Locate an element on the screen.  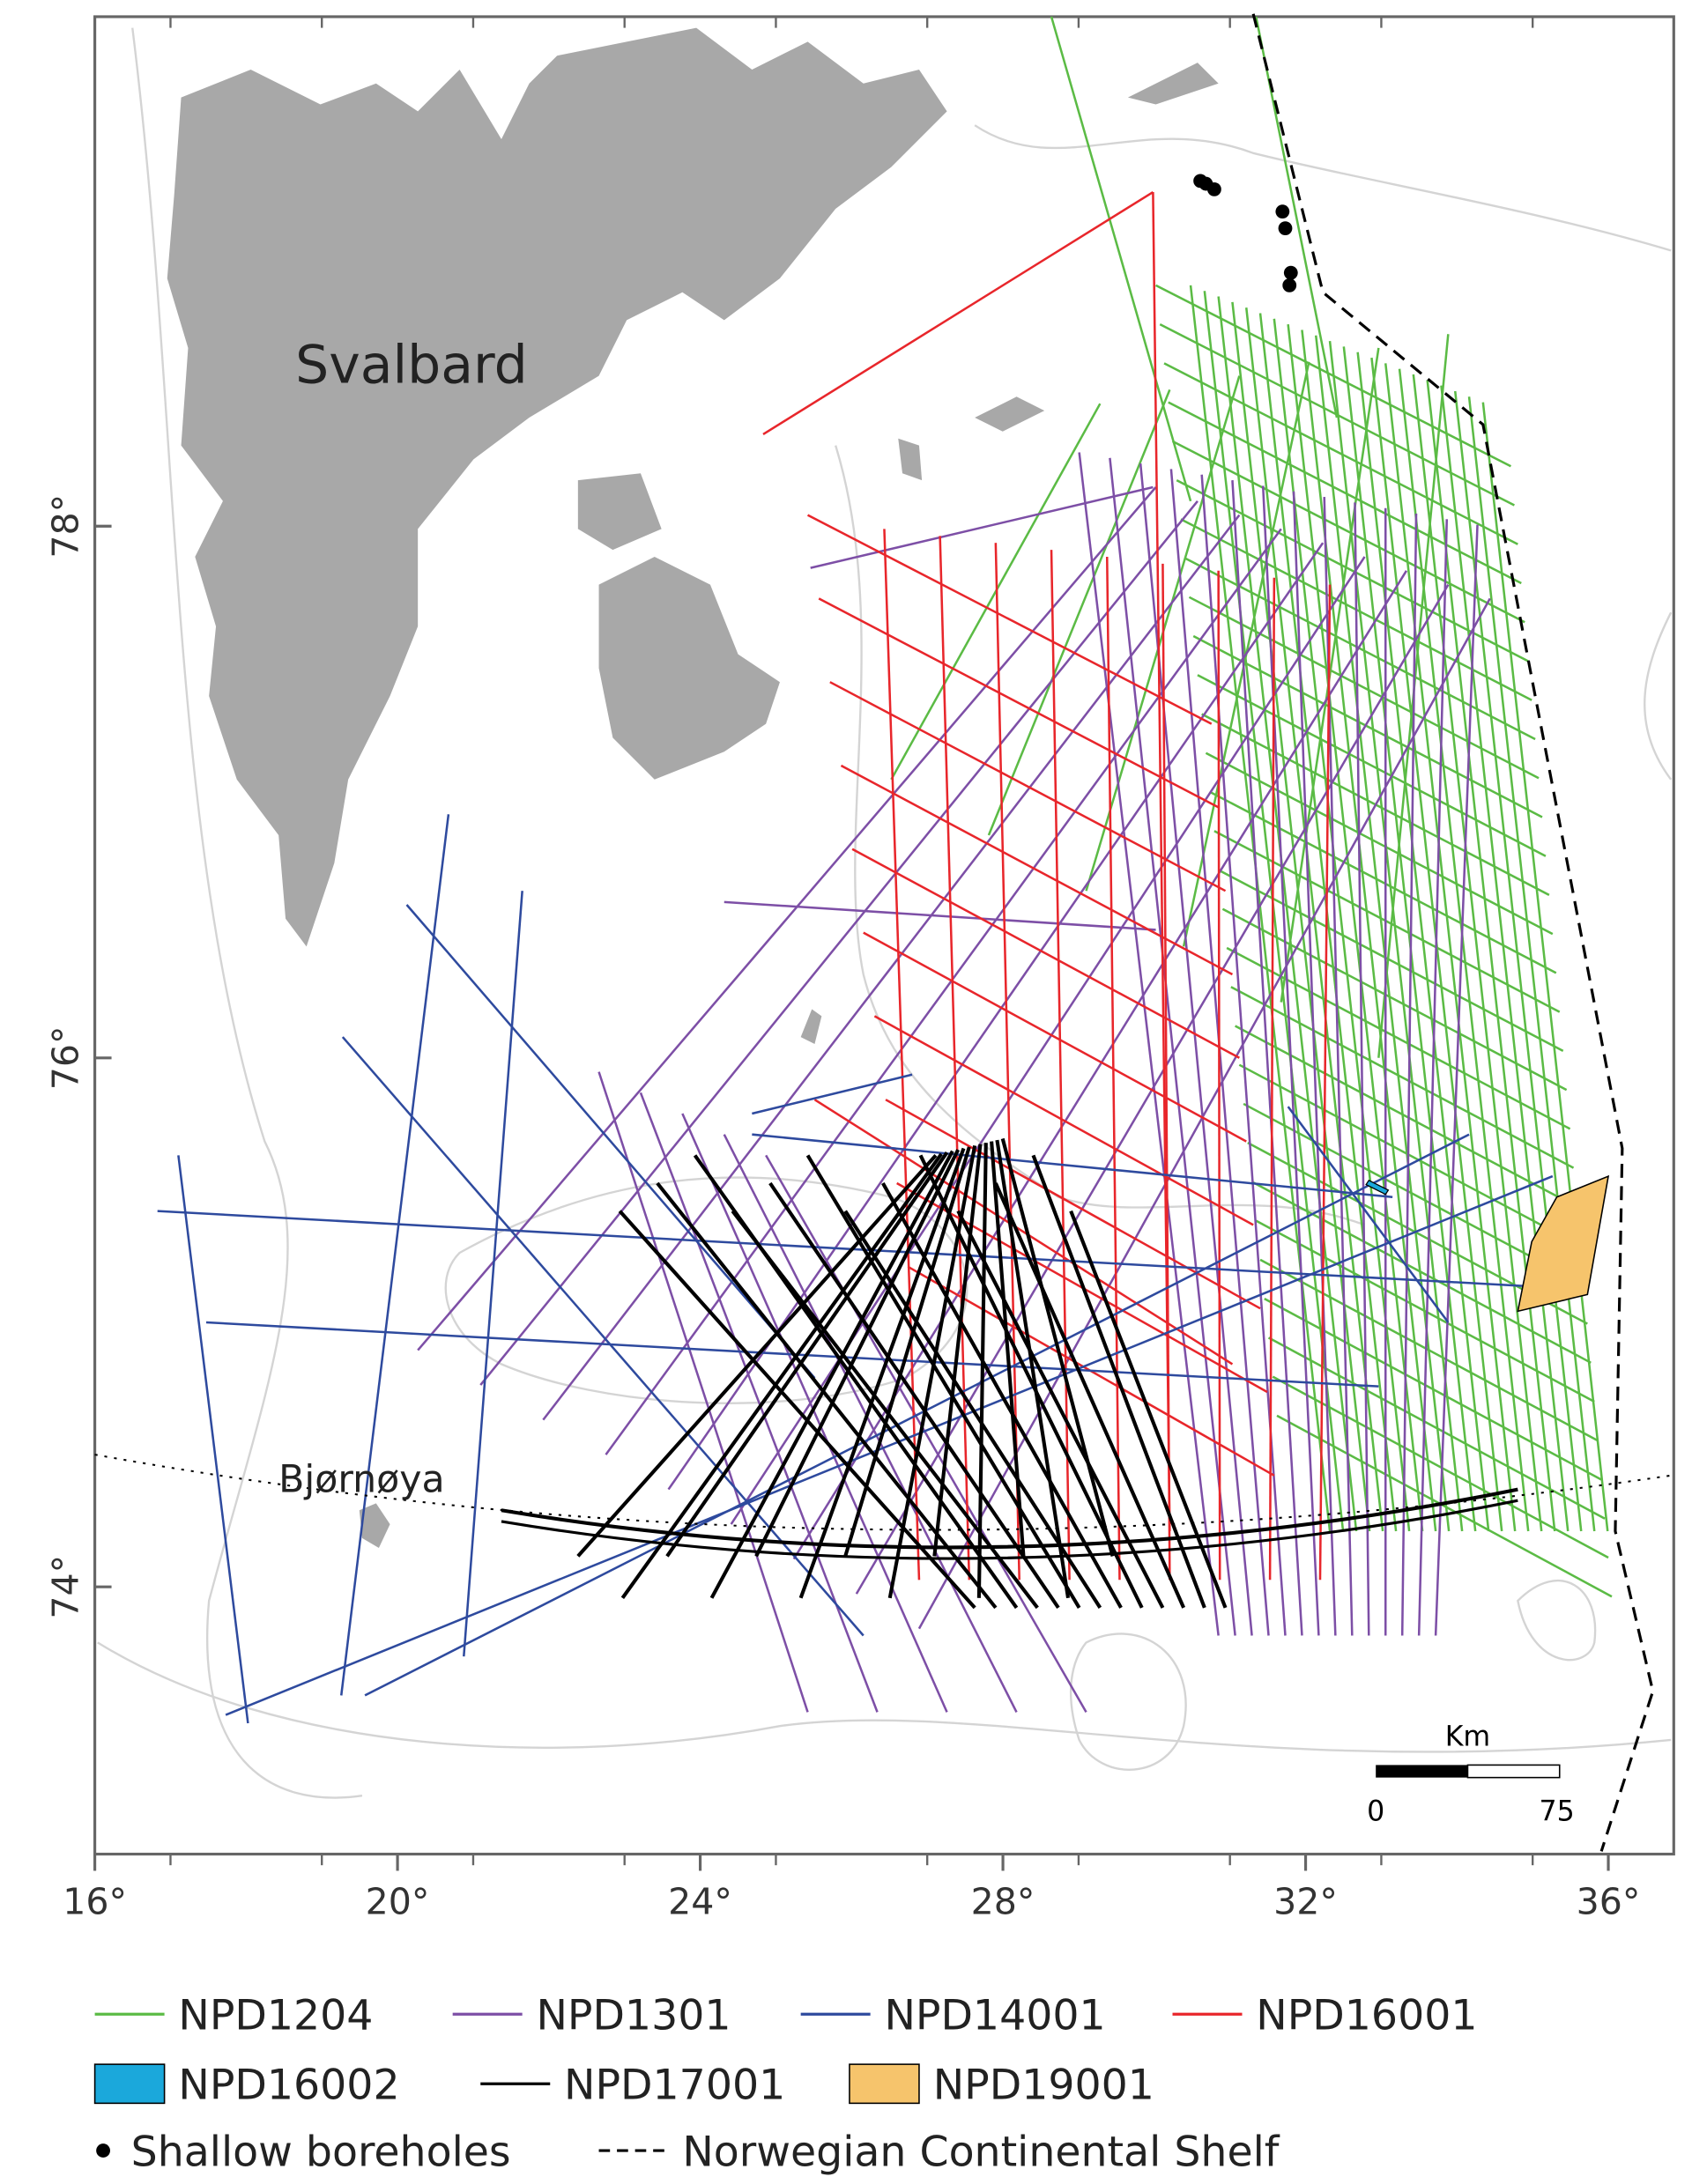
legend-label: NPD1301 is located at coordinates (633, 2016).